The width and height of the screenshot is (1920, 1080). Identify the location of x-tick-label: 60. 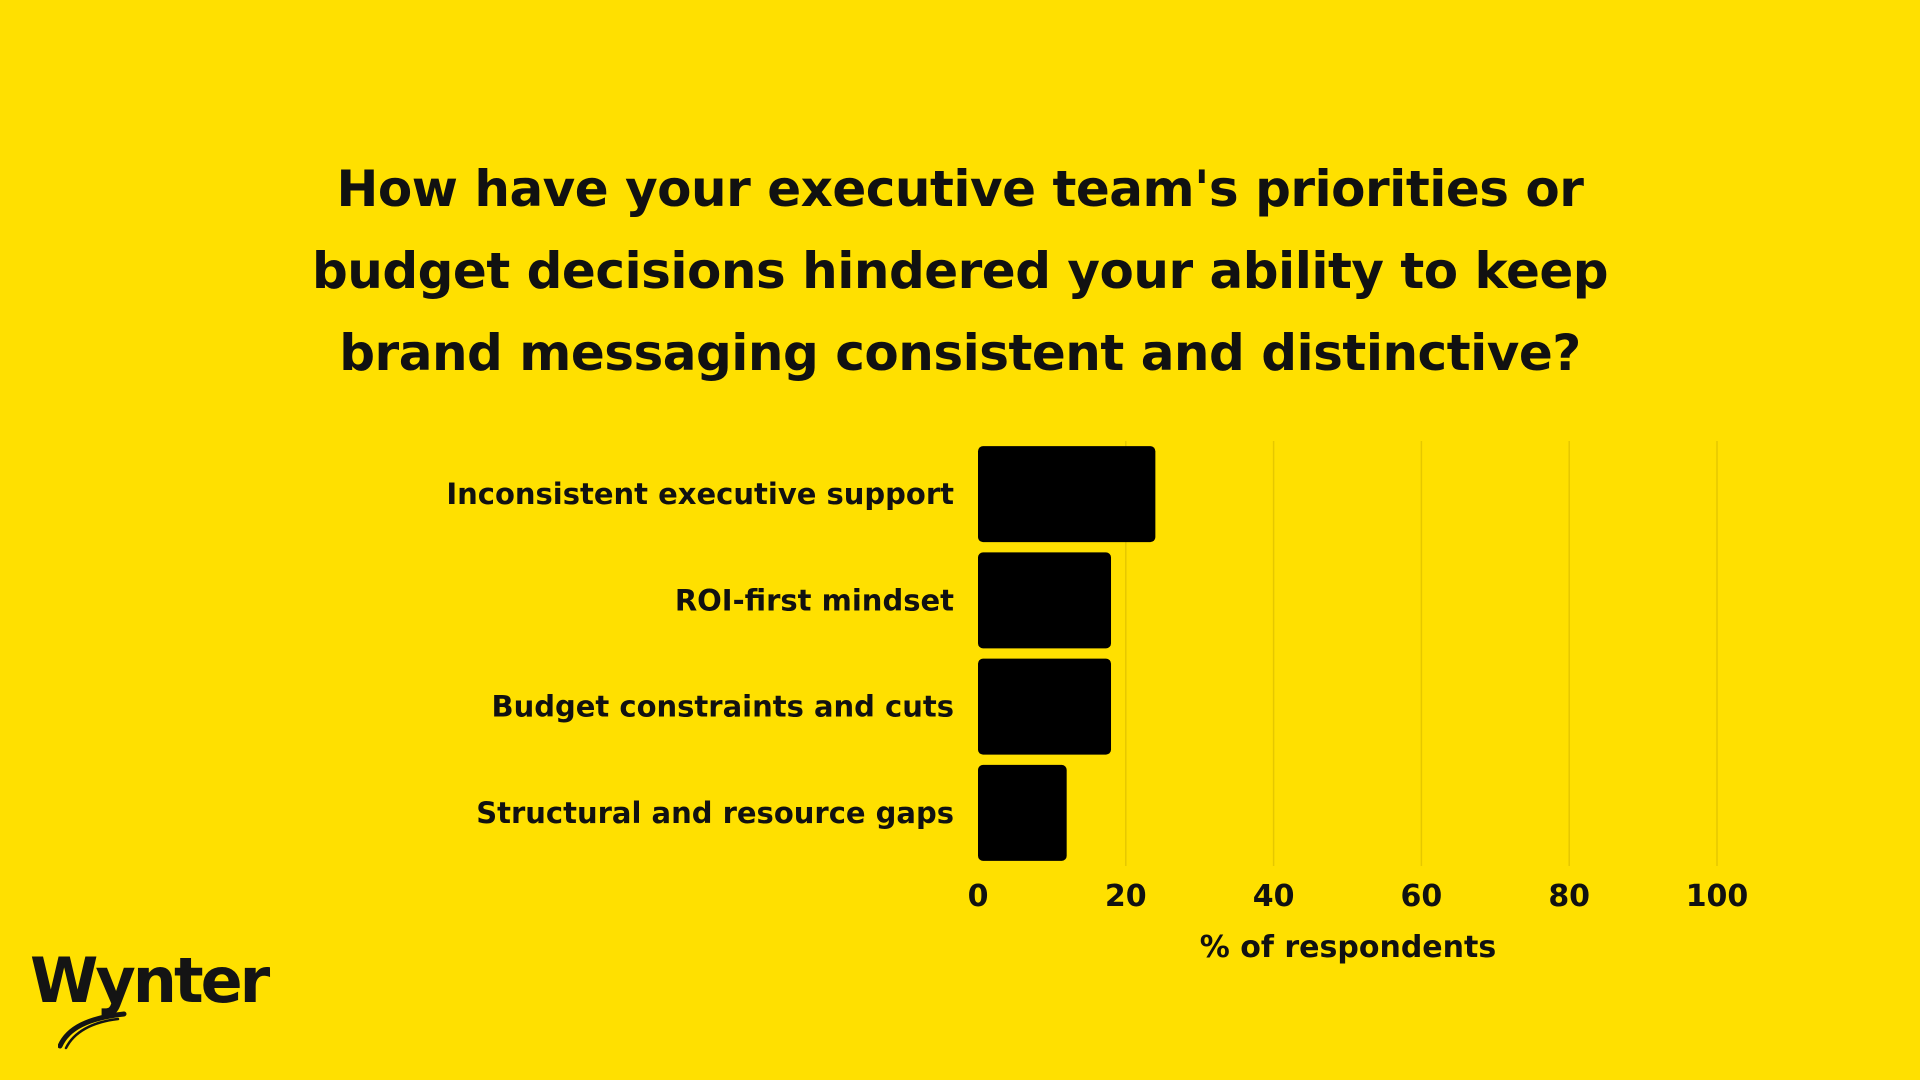
(1422, 896).